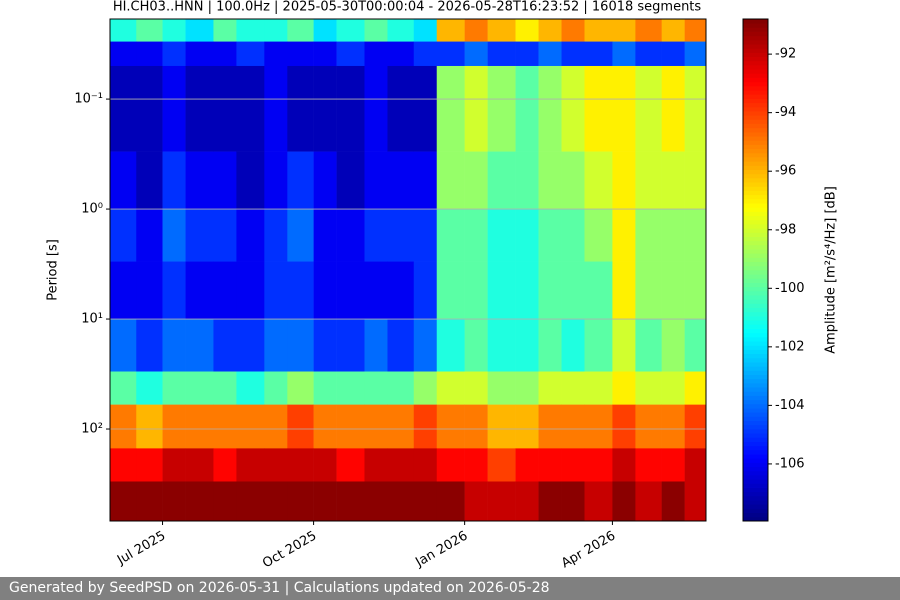 The width and height of the screenshot is (900, 600). What do you see at coordinates (831, 270) in the screenshot?
I see `colorbar-label: Amplitude [m²/s⁴/Hz] [dB]` at bounding box center [831, 270].